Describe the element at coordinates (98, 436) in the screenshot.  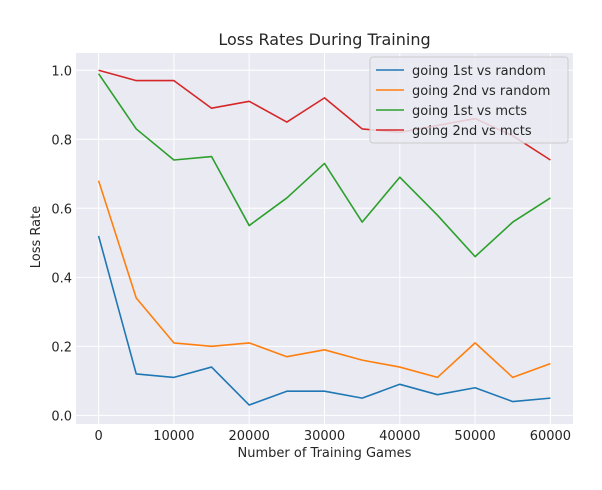
I see `x-tick-label: 0` at that location.